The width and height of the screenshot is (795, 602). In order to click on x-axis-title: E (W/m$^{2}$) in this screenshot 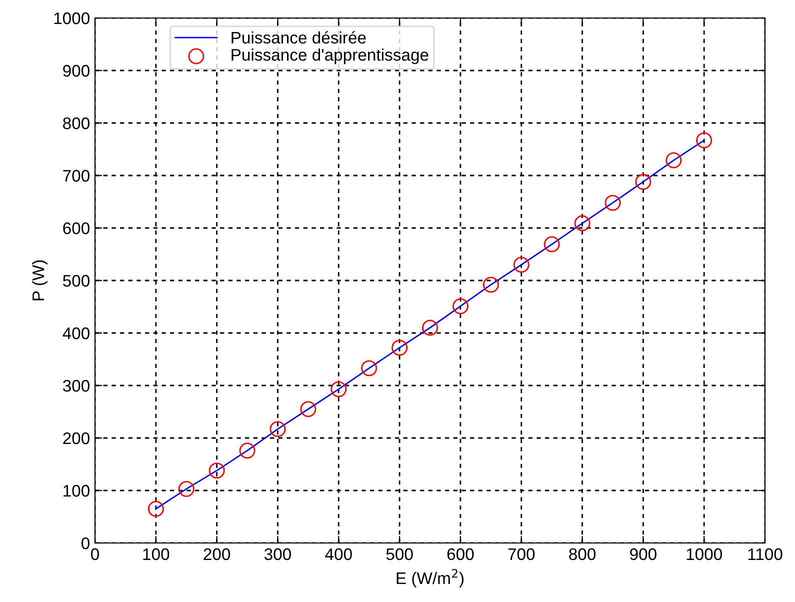, I will do `click(430, 578)`.